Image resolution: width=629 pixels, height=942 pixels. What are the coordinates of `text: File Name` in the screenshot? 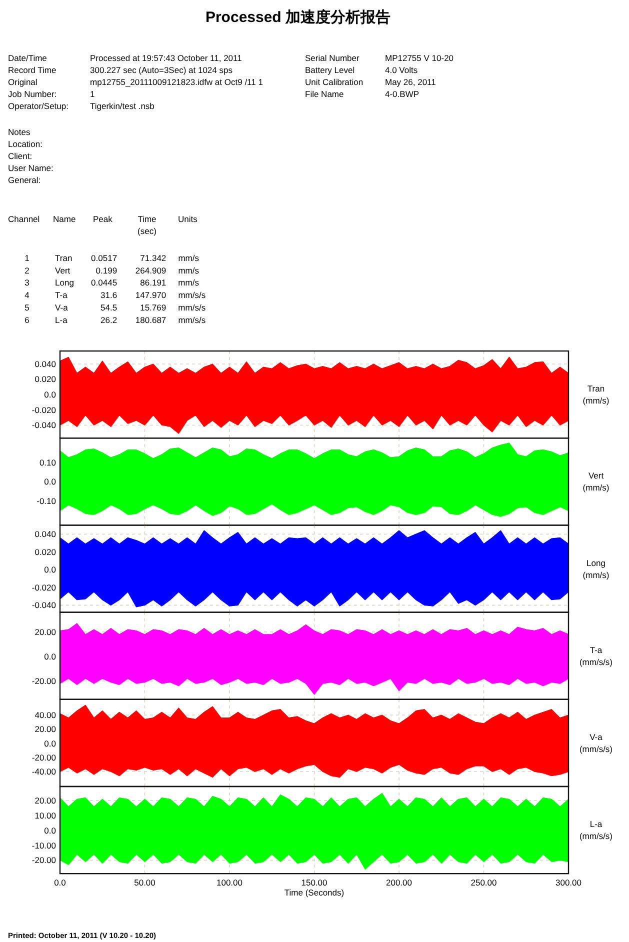 It's located at (324, 94).